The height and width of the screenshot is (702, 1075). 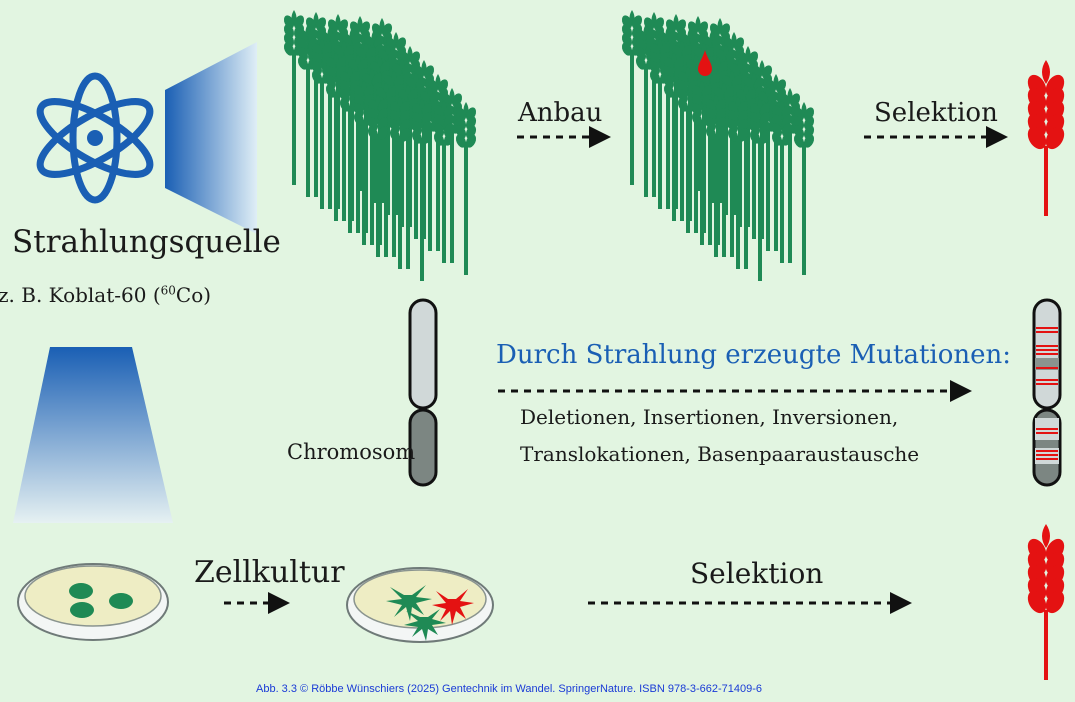 I want to click on chromosome-original, so click(x=423, y=392).